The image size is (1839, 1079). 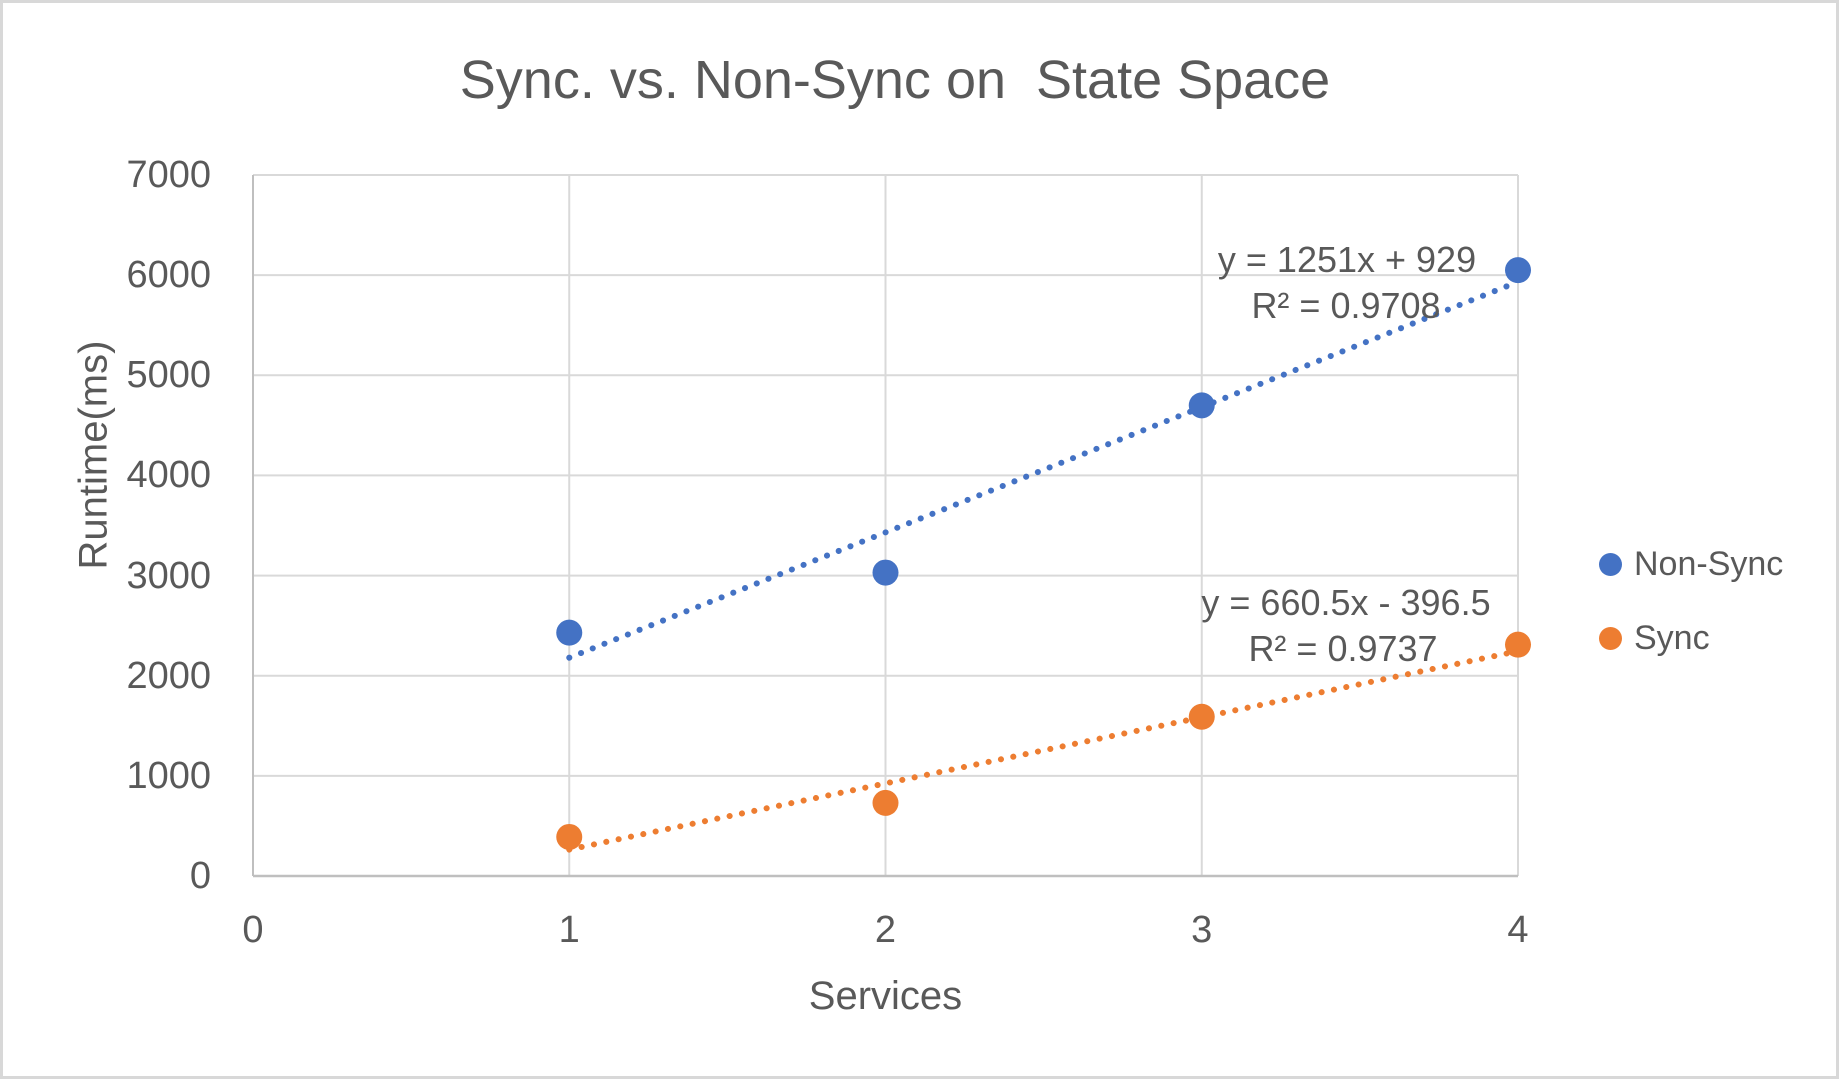 I want to click on trendline-equation-non-sync: y = 1251x + 929, so click(x=1347, y=259).